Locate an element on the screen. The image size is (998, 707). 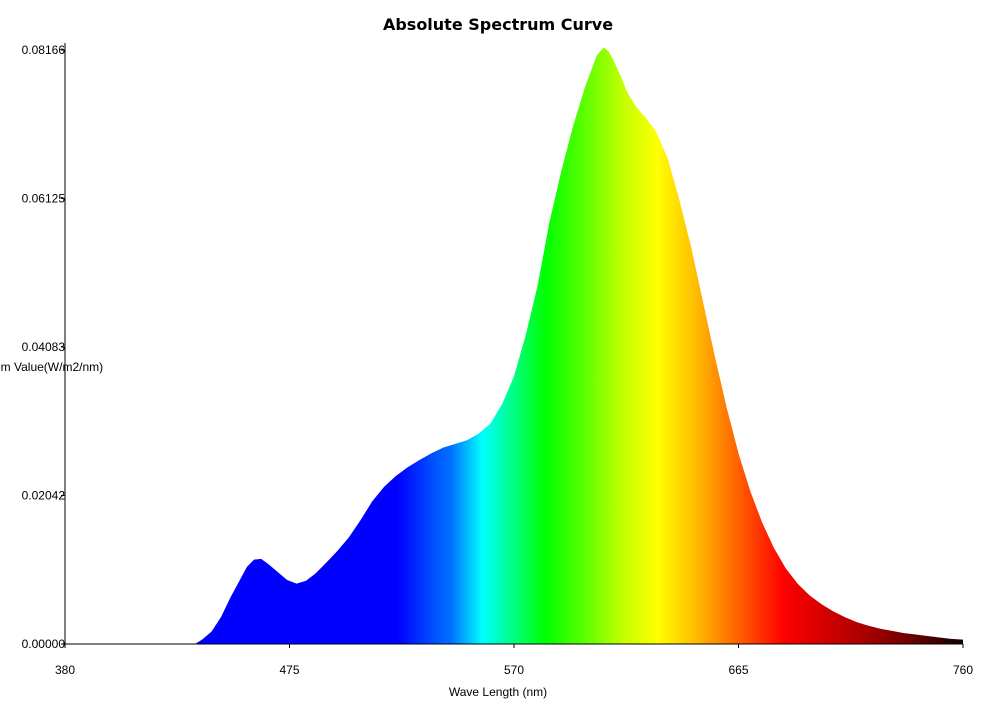
y-axis-label: um Value(W/m2/nm) is located at coordinates (51, 367).